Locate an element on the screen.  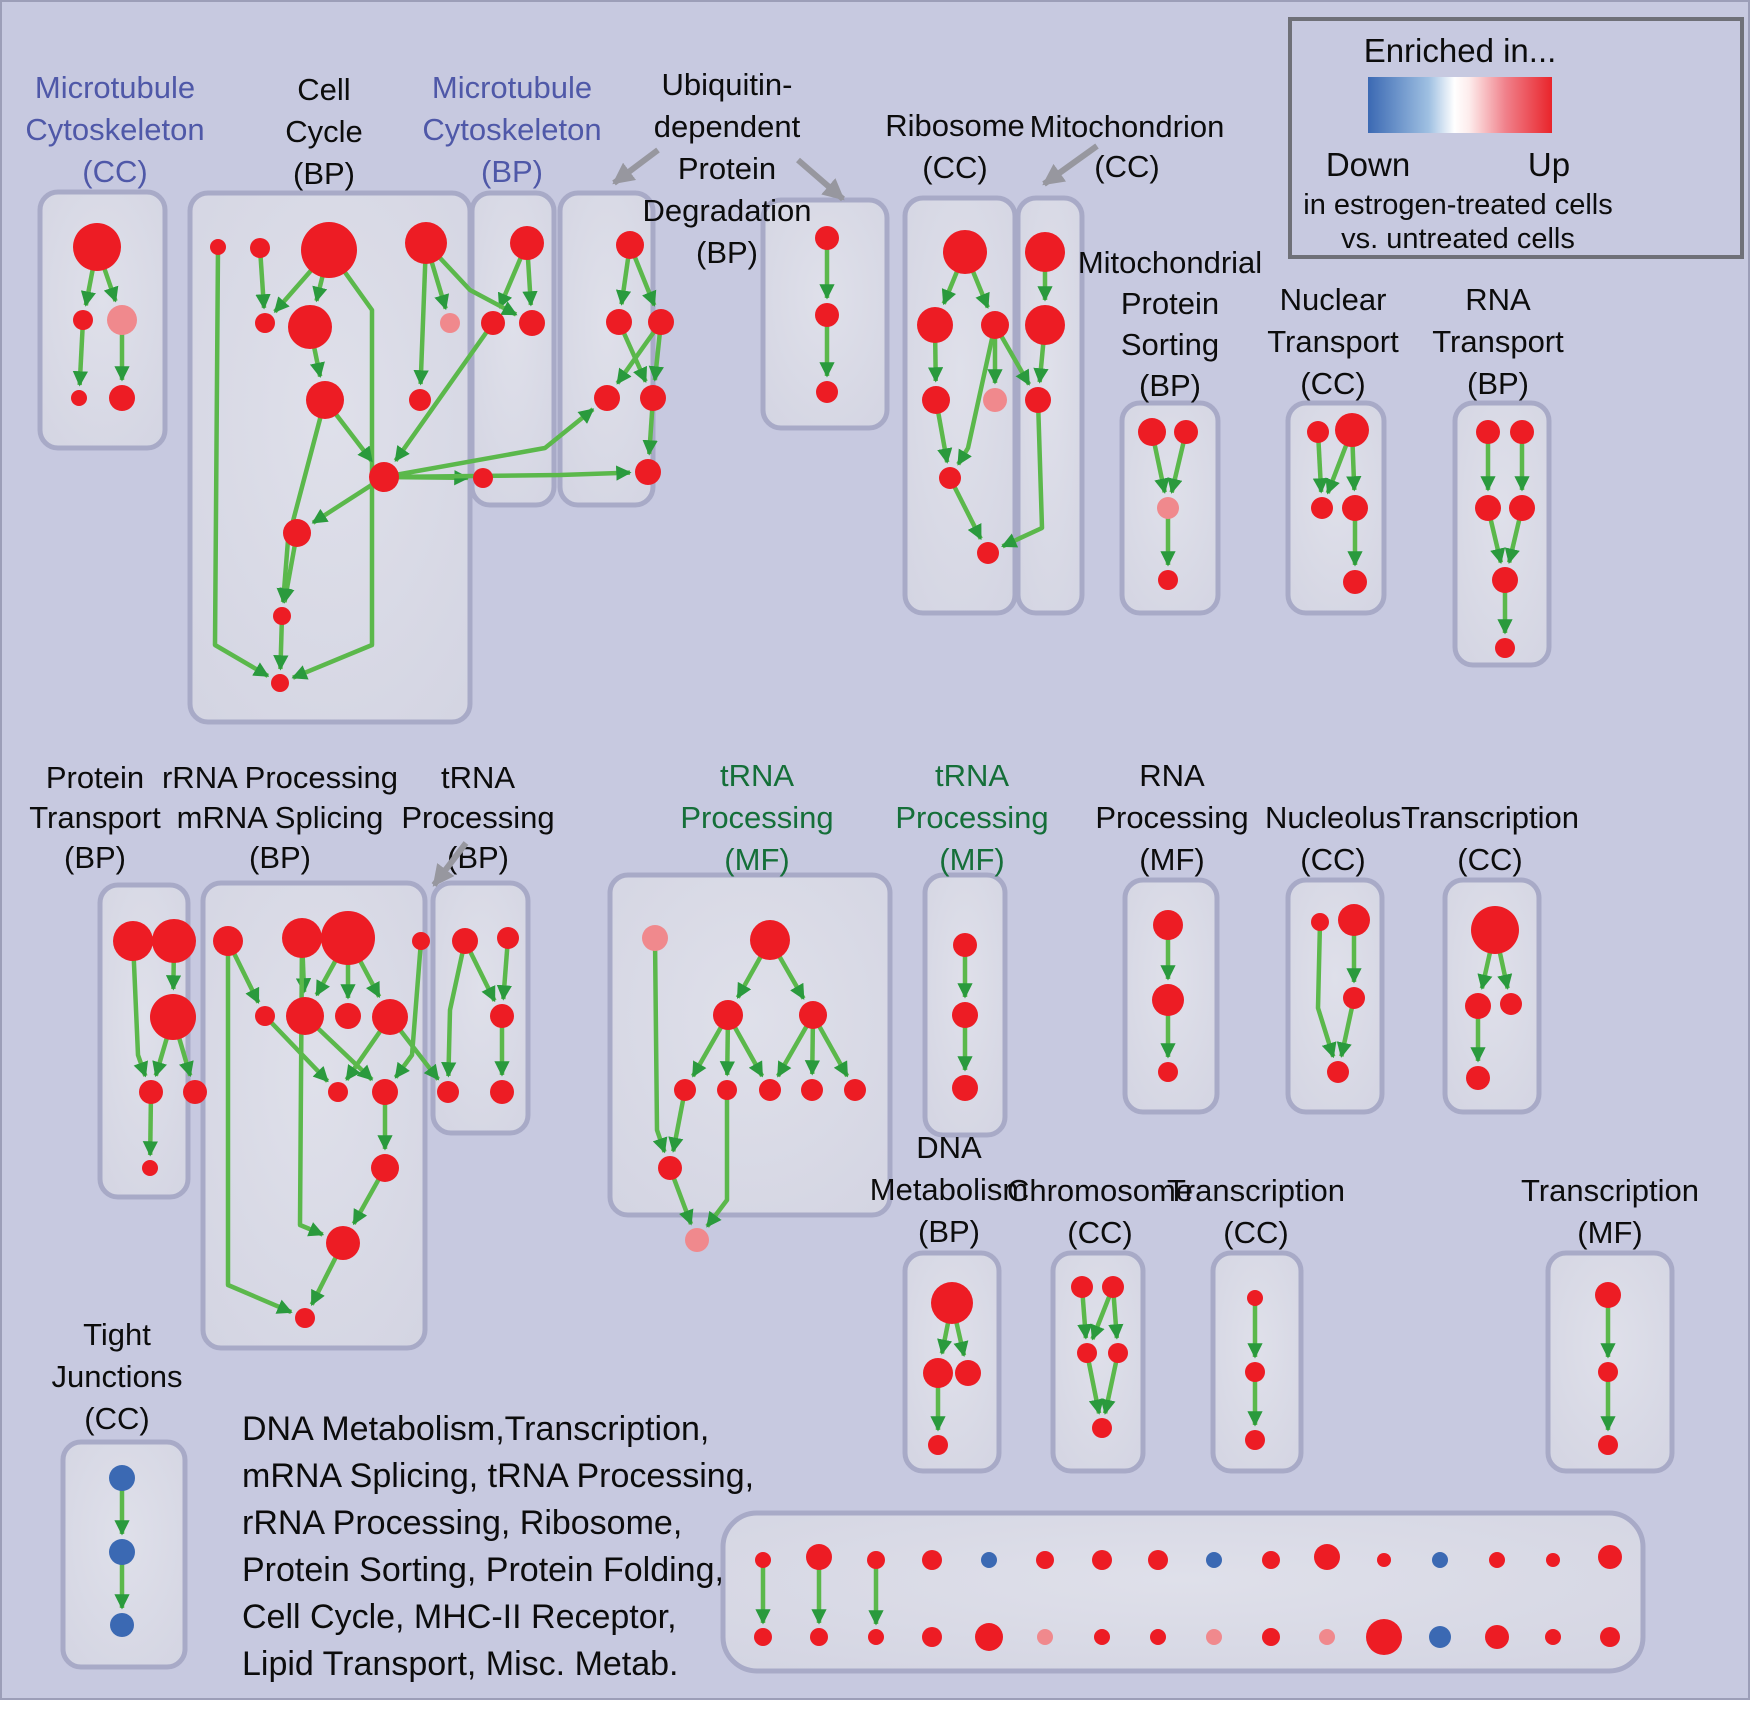
cluster-label-rna-transport-bp: RNA Transport (BP) is located at coordinates (1498, 341).